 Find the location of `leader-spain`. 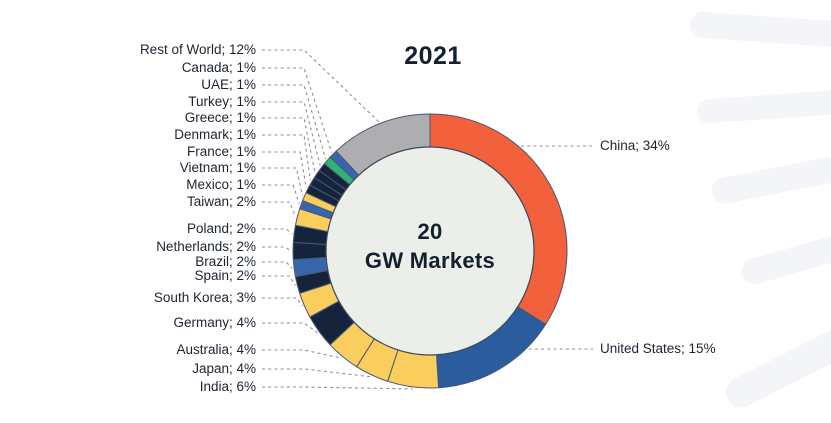

leader-spain is located at coordinates (279, 280).